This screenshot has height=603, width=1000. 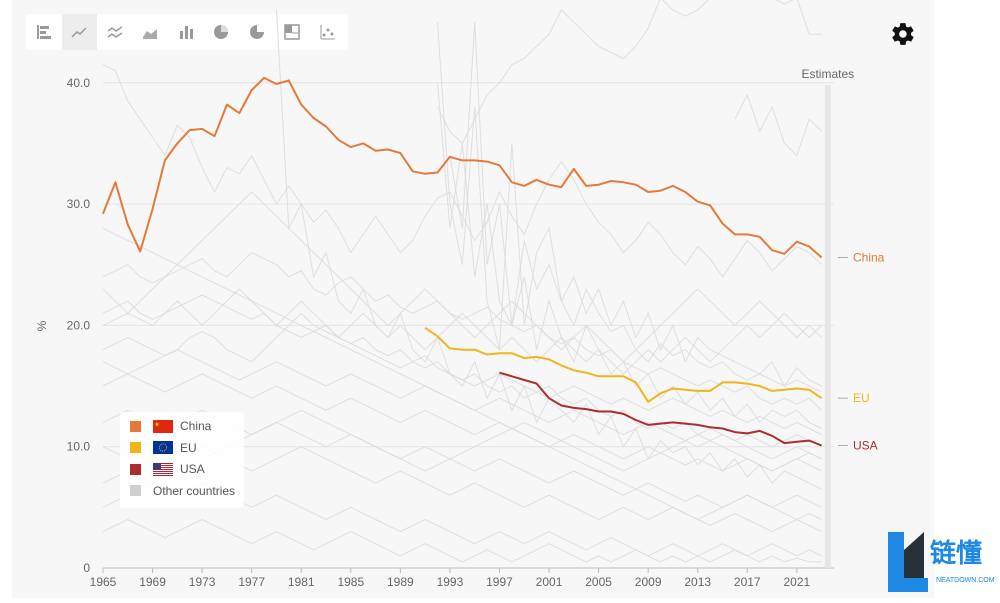 I want to click on y-axis-ticks: 0 10.0 20.0 30.0 40.0, so click(x=79, y=325).